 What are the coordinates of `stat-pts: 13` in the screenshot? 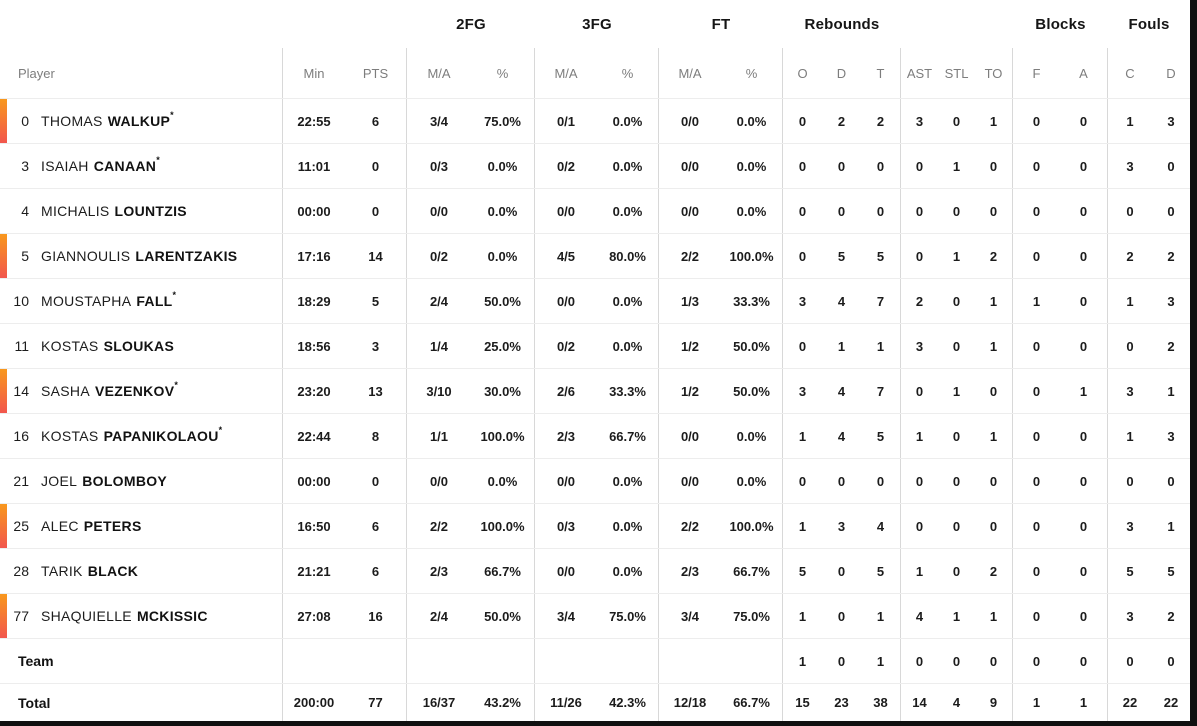 It's located at (376, 391).